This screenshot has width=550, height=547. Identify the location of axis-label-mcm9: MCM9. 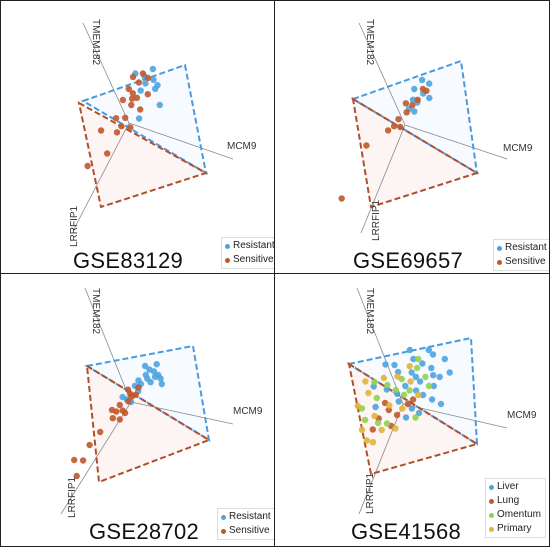
(242, 146).